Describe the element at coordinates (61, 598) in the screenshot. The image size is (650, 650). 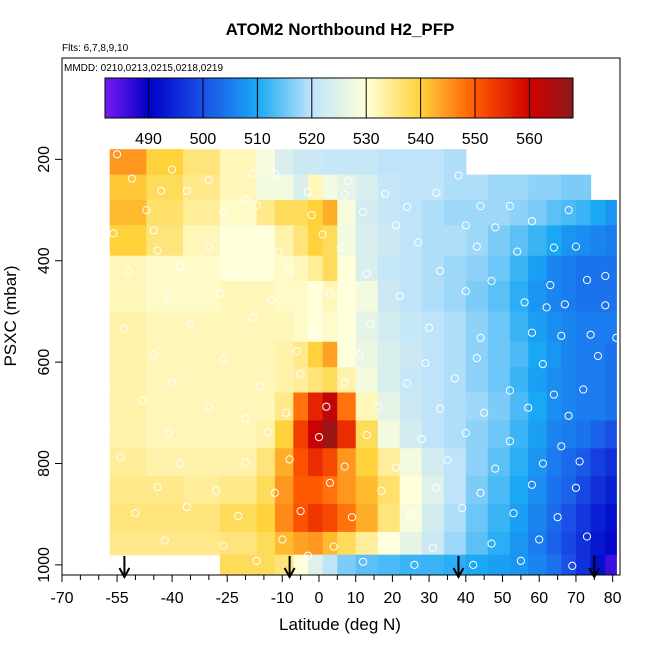
I see `x-tick-label: -70` at that location.